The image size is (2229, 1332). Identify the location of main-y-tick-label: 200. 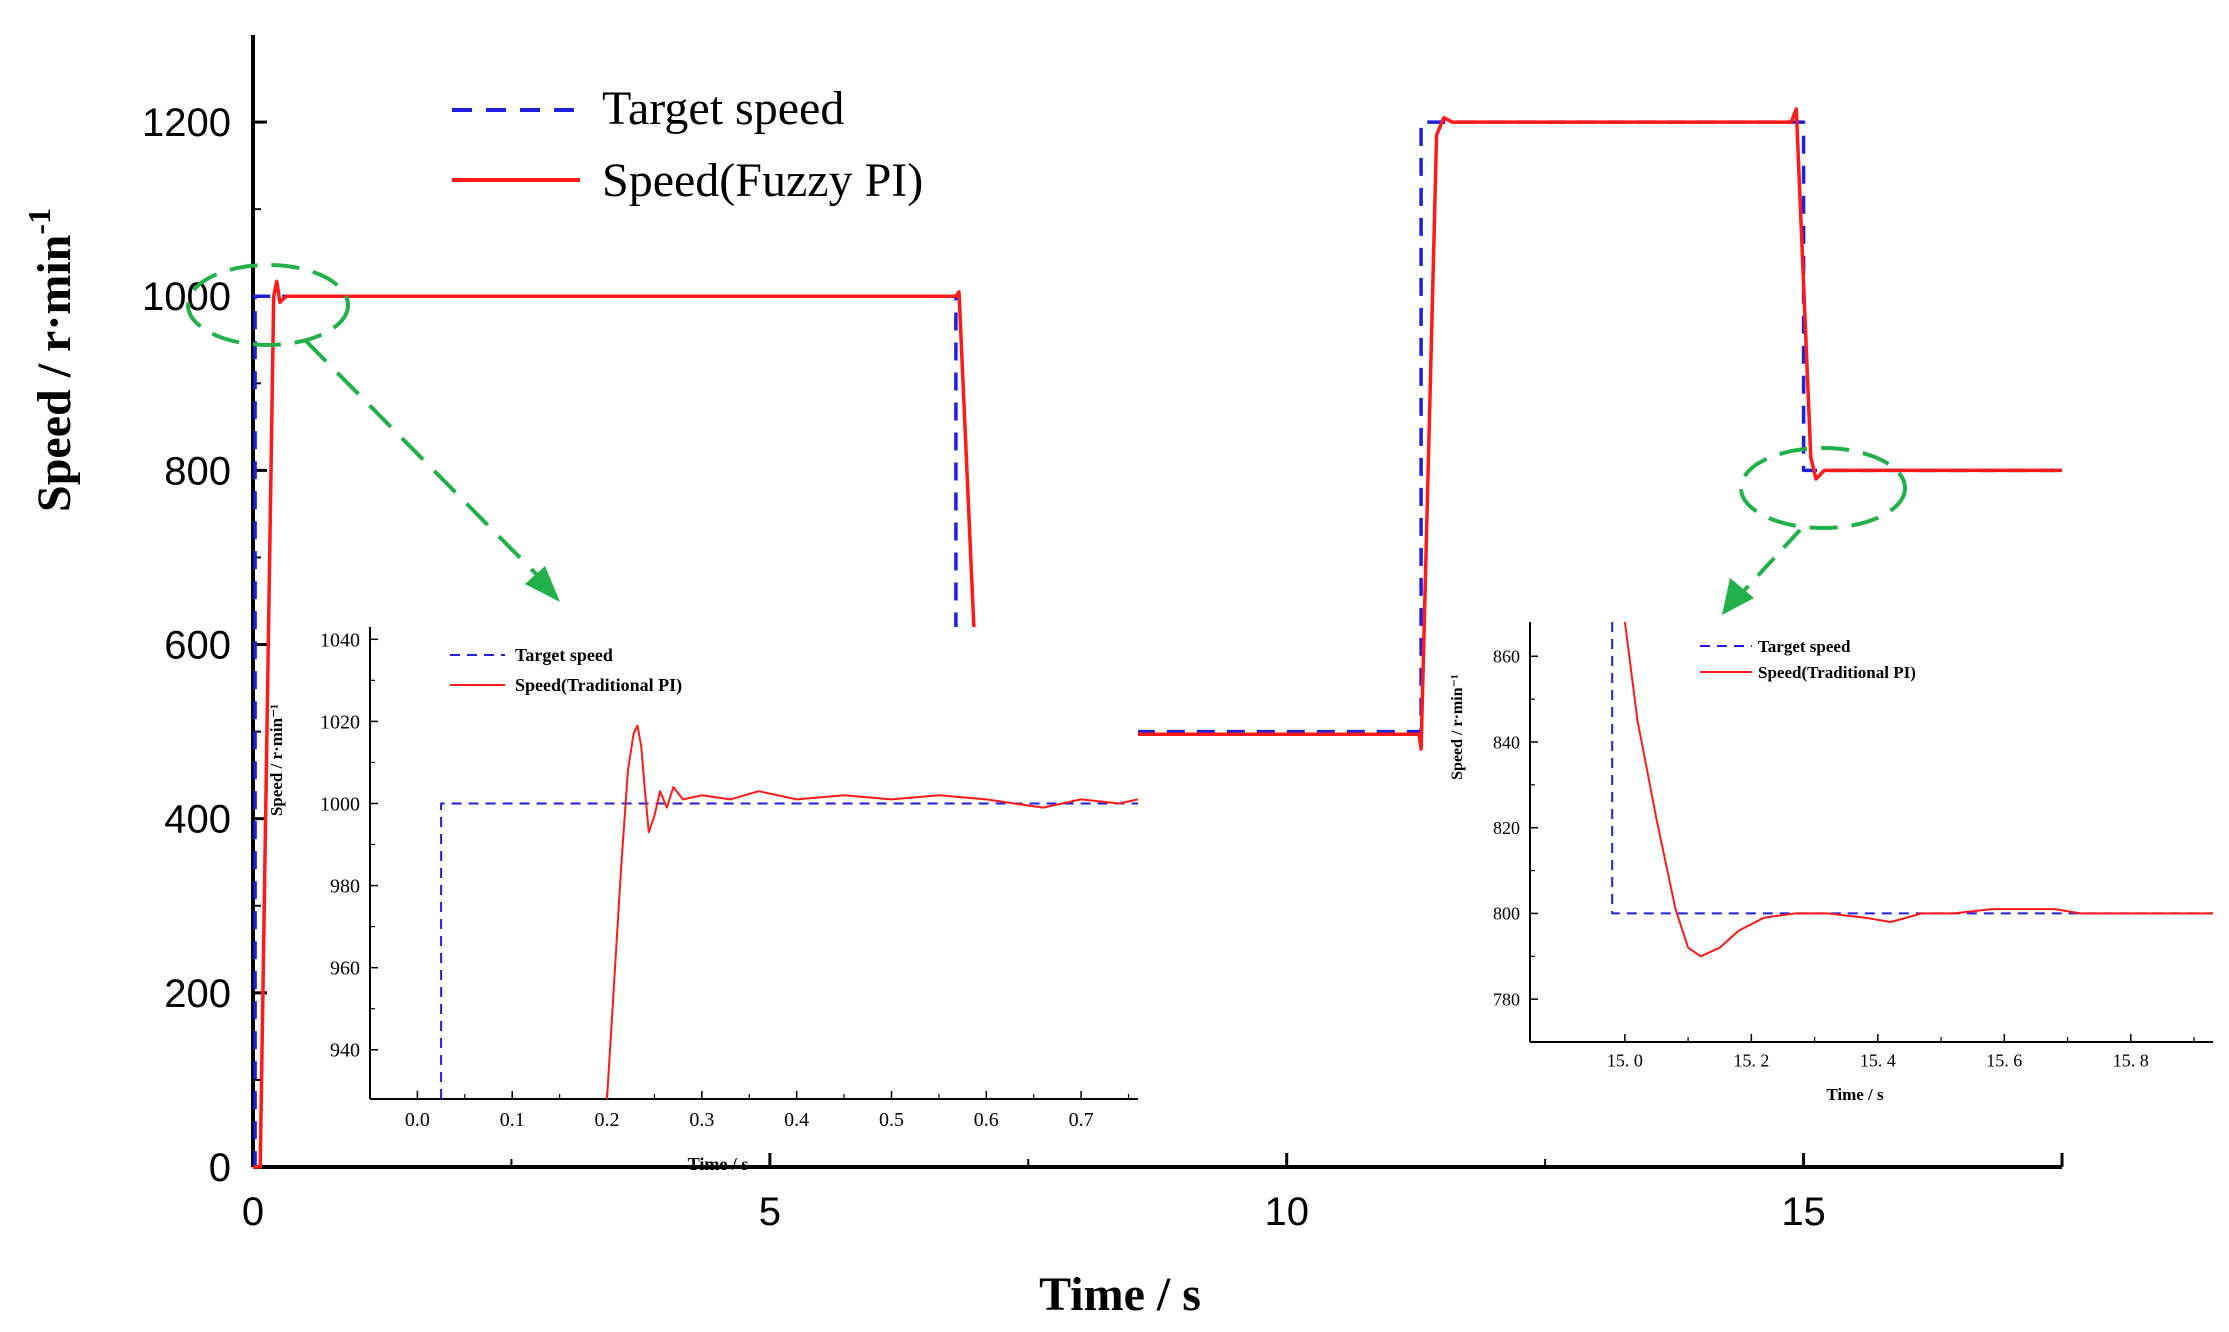
(197, 994).